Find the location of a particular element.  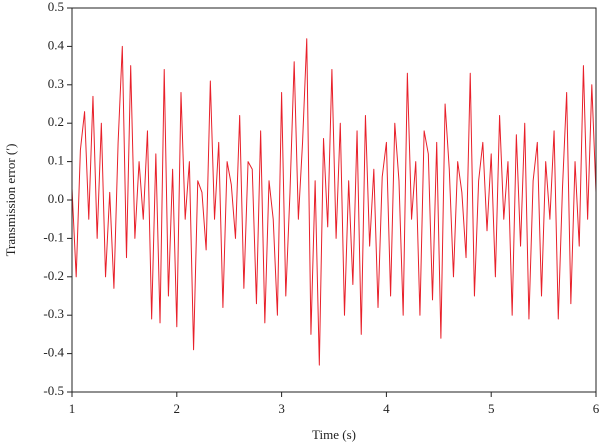

x-tick-label: 3 is located at coordinates (281, 408).